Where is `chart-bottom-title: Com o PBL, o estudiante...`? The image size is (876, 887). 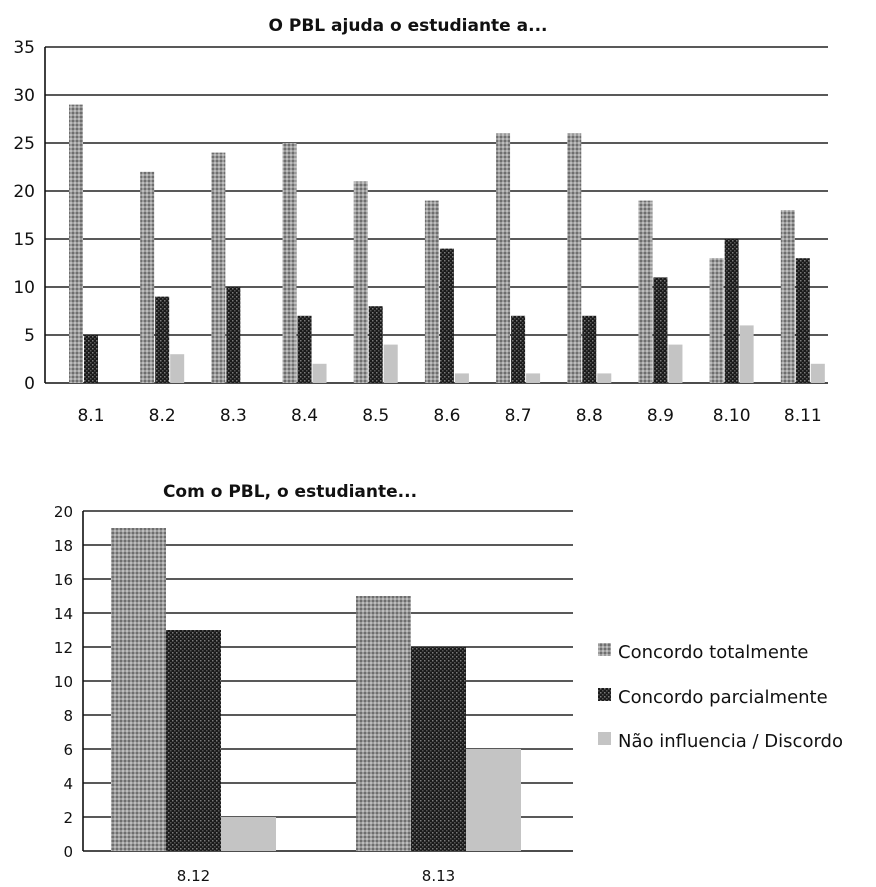
chart-bottom-title: Com o PBL, o estudiante... is located at coordinates (290, 492).